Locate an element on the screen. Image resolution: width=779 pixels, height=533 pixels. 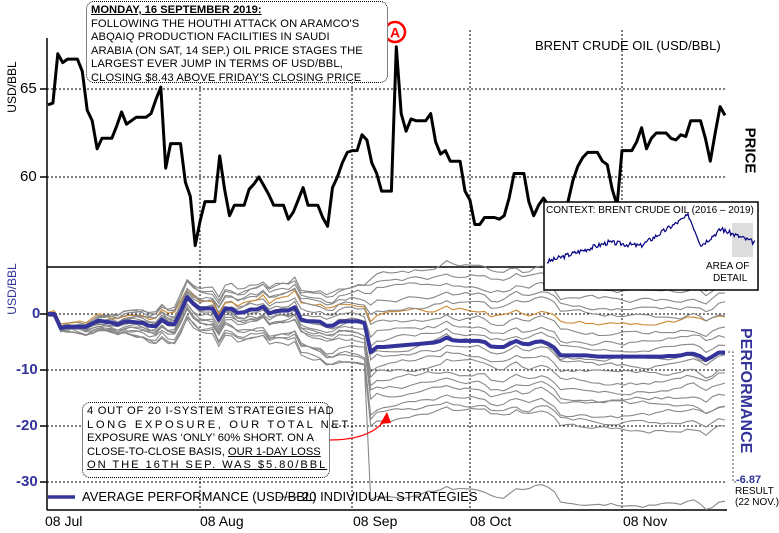
xtick-nov: 08 Nov is located at coordinates (645, 521).